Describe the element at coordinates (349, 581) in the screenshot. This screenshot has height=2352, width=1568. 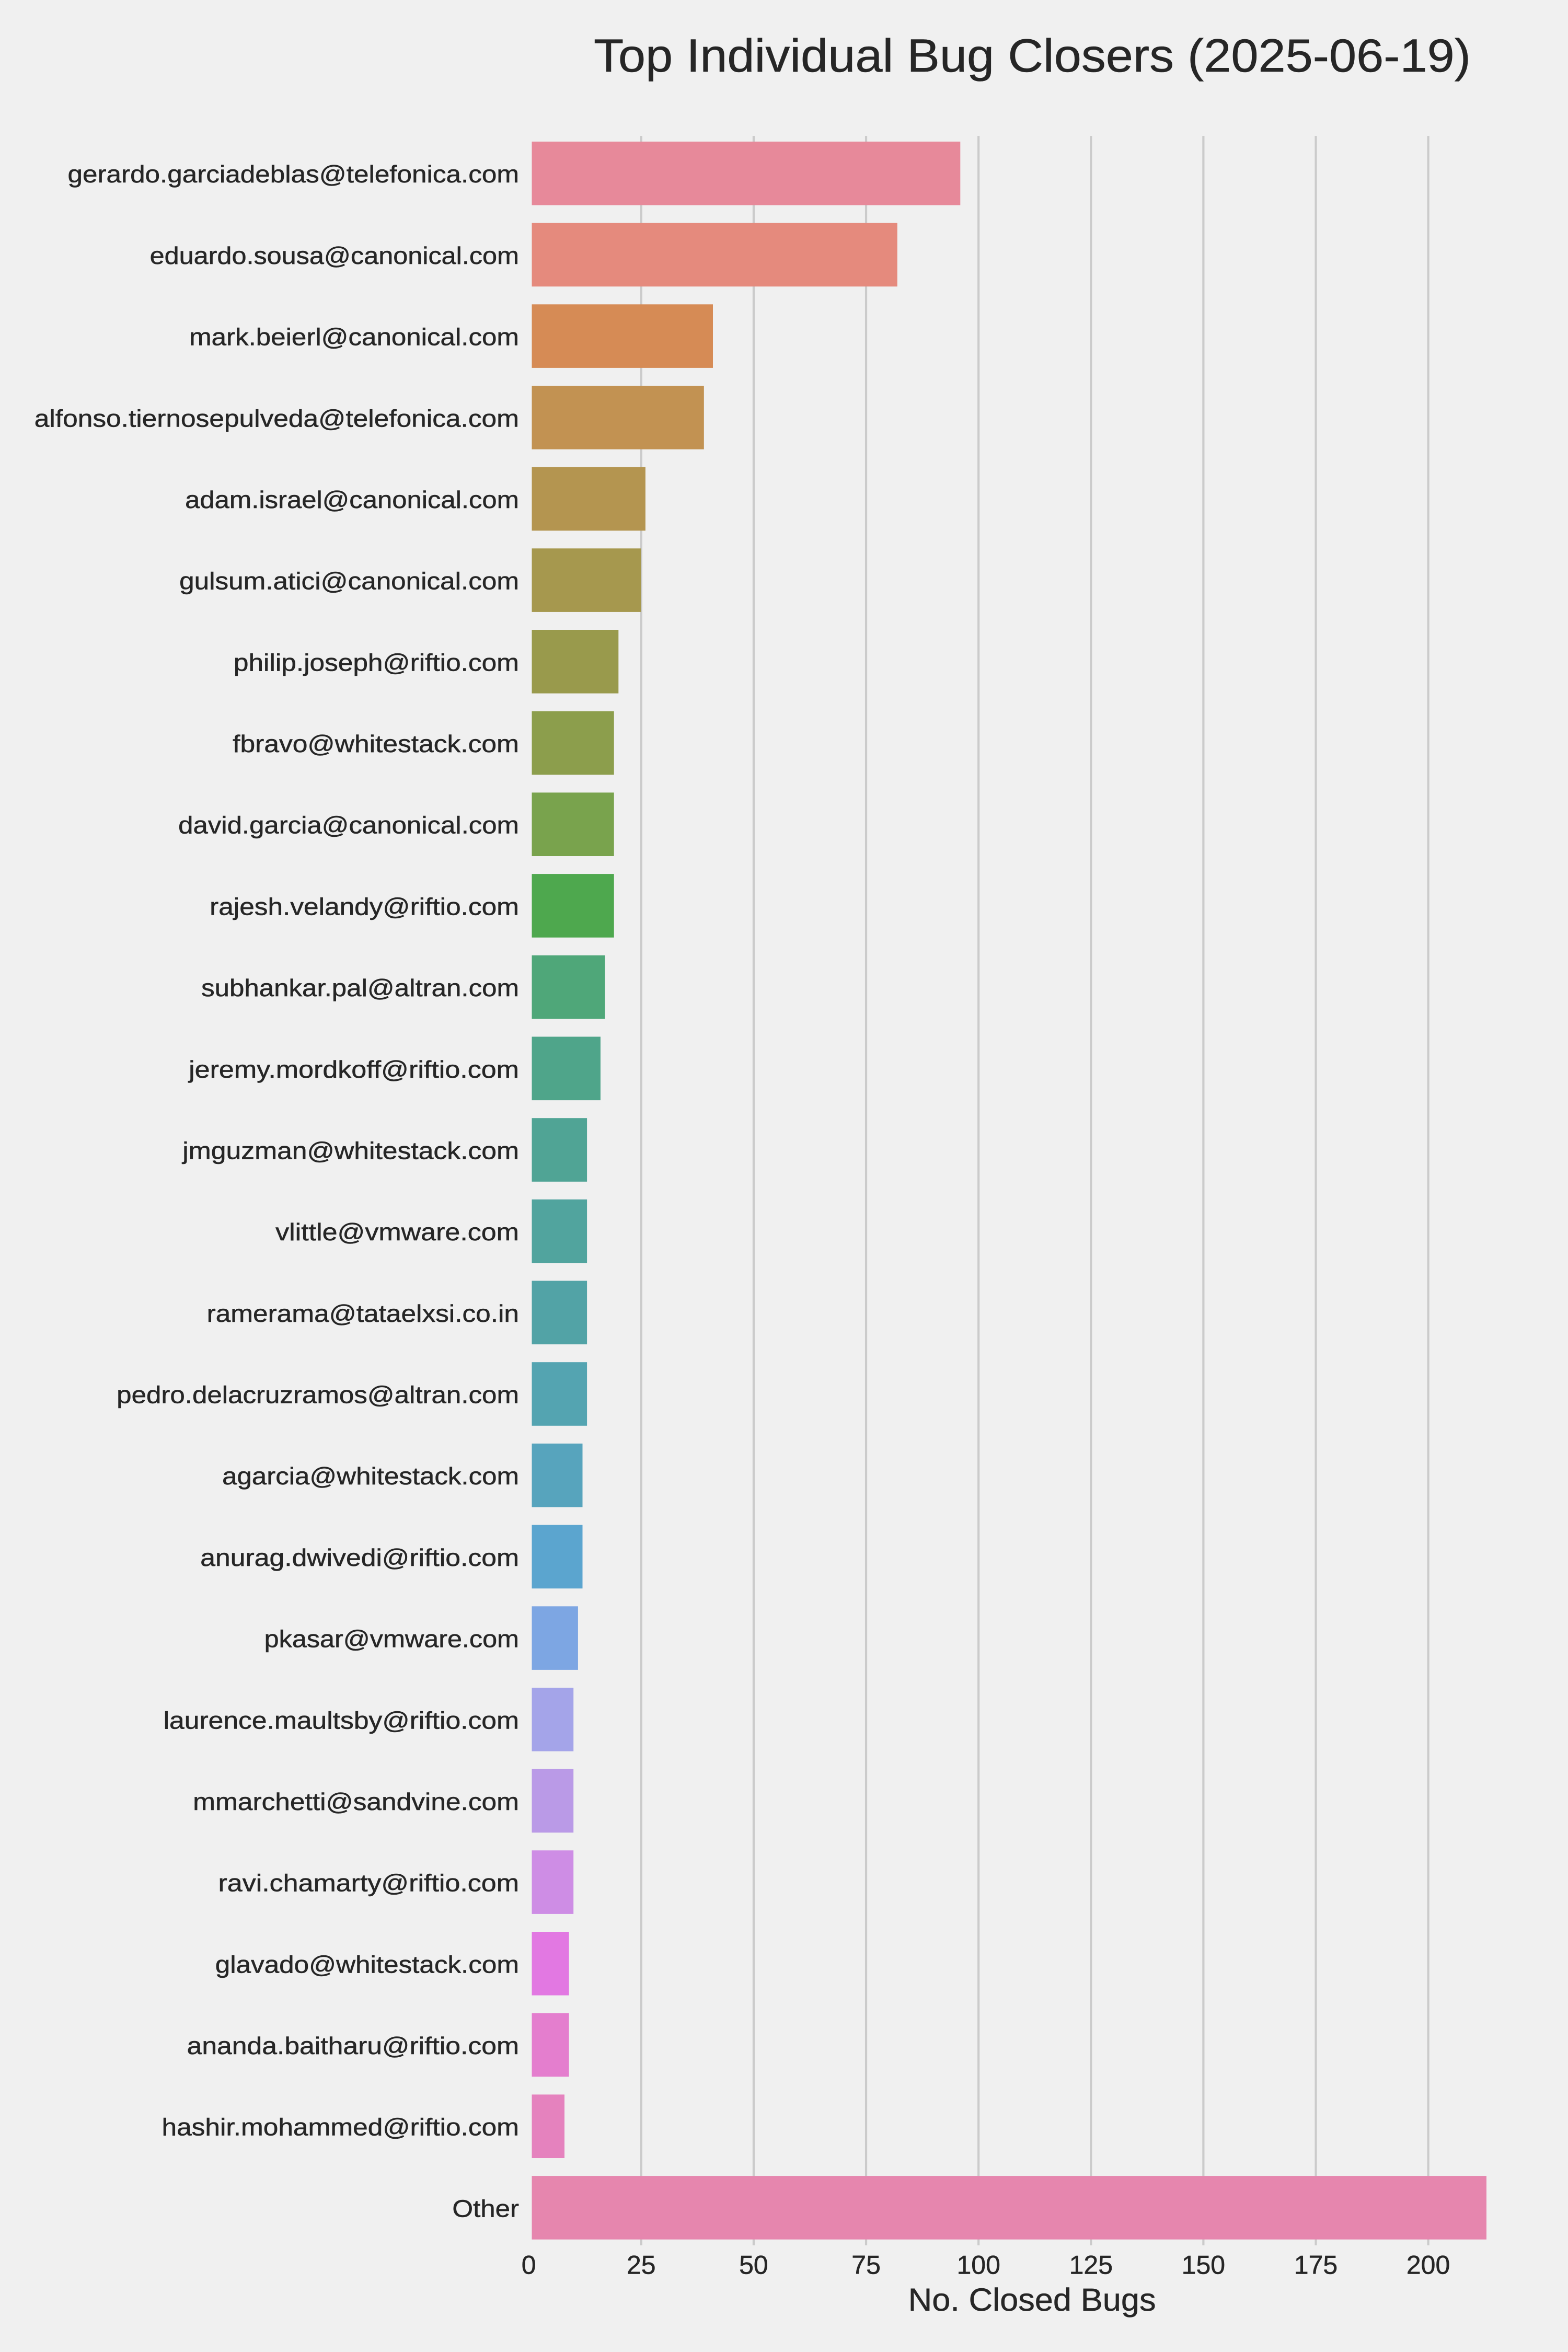
I see `svg-text: gulsum.atici@canonical.com` at that location.